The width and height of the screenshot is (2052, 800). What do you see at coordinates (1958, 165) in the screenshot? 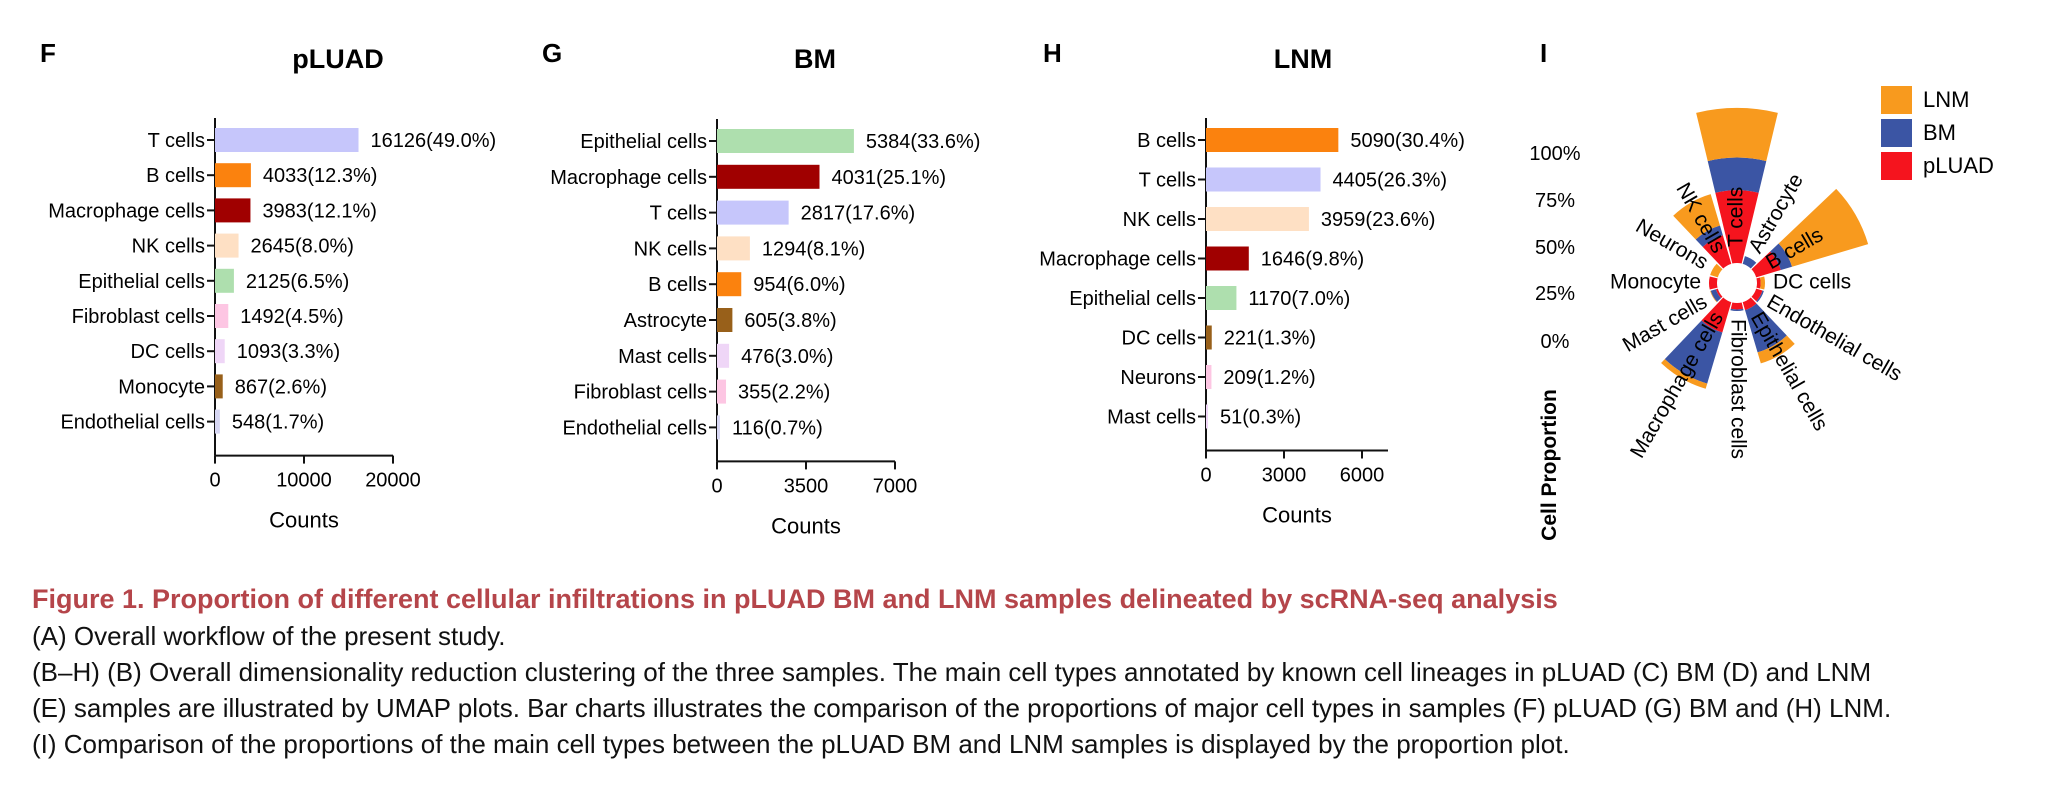
I see `legend-label: pLUAD` at bounding box center [1958, 165].